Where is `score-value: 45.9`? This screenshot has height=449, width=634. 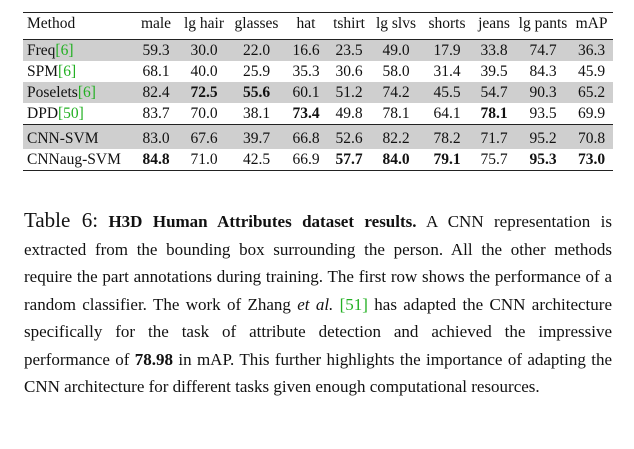
score-value: 45.9 is located at coordinates (591, 71).